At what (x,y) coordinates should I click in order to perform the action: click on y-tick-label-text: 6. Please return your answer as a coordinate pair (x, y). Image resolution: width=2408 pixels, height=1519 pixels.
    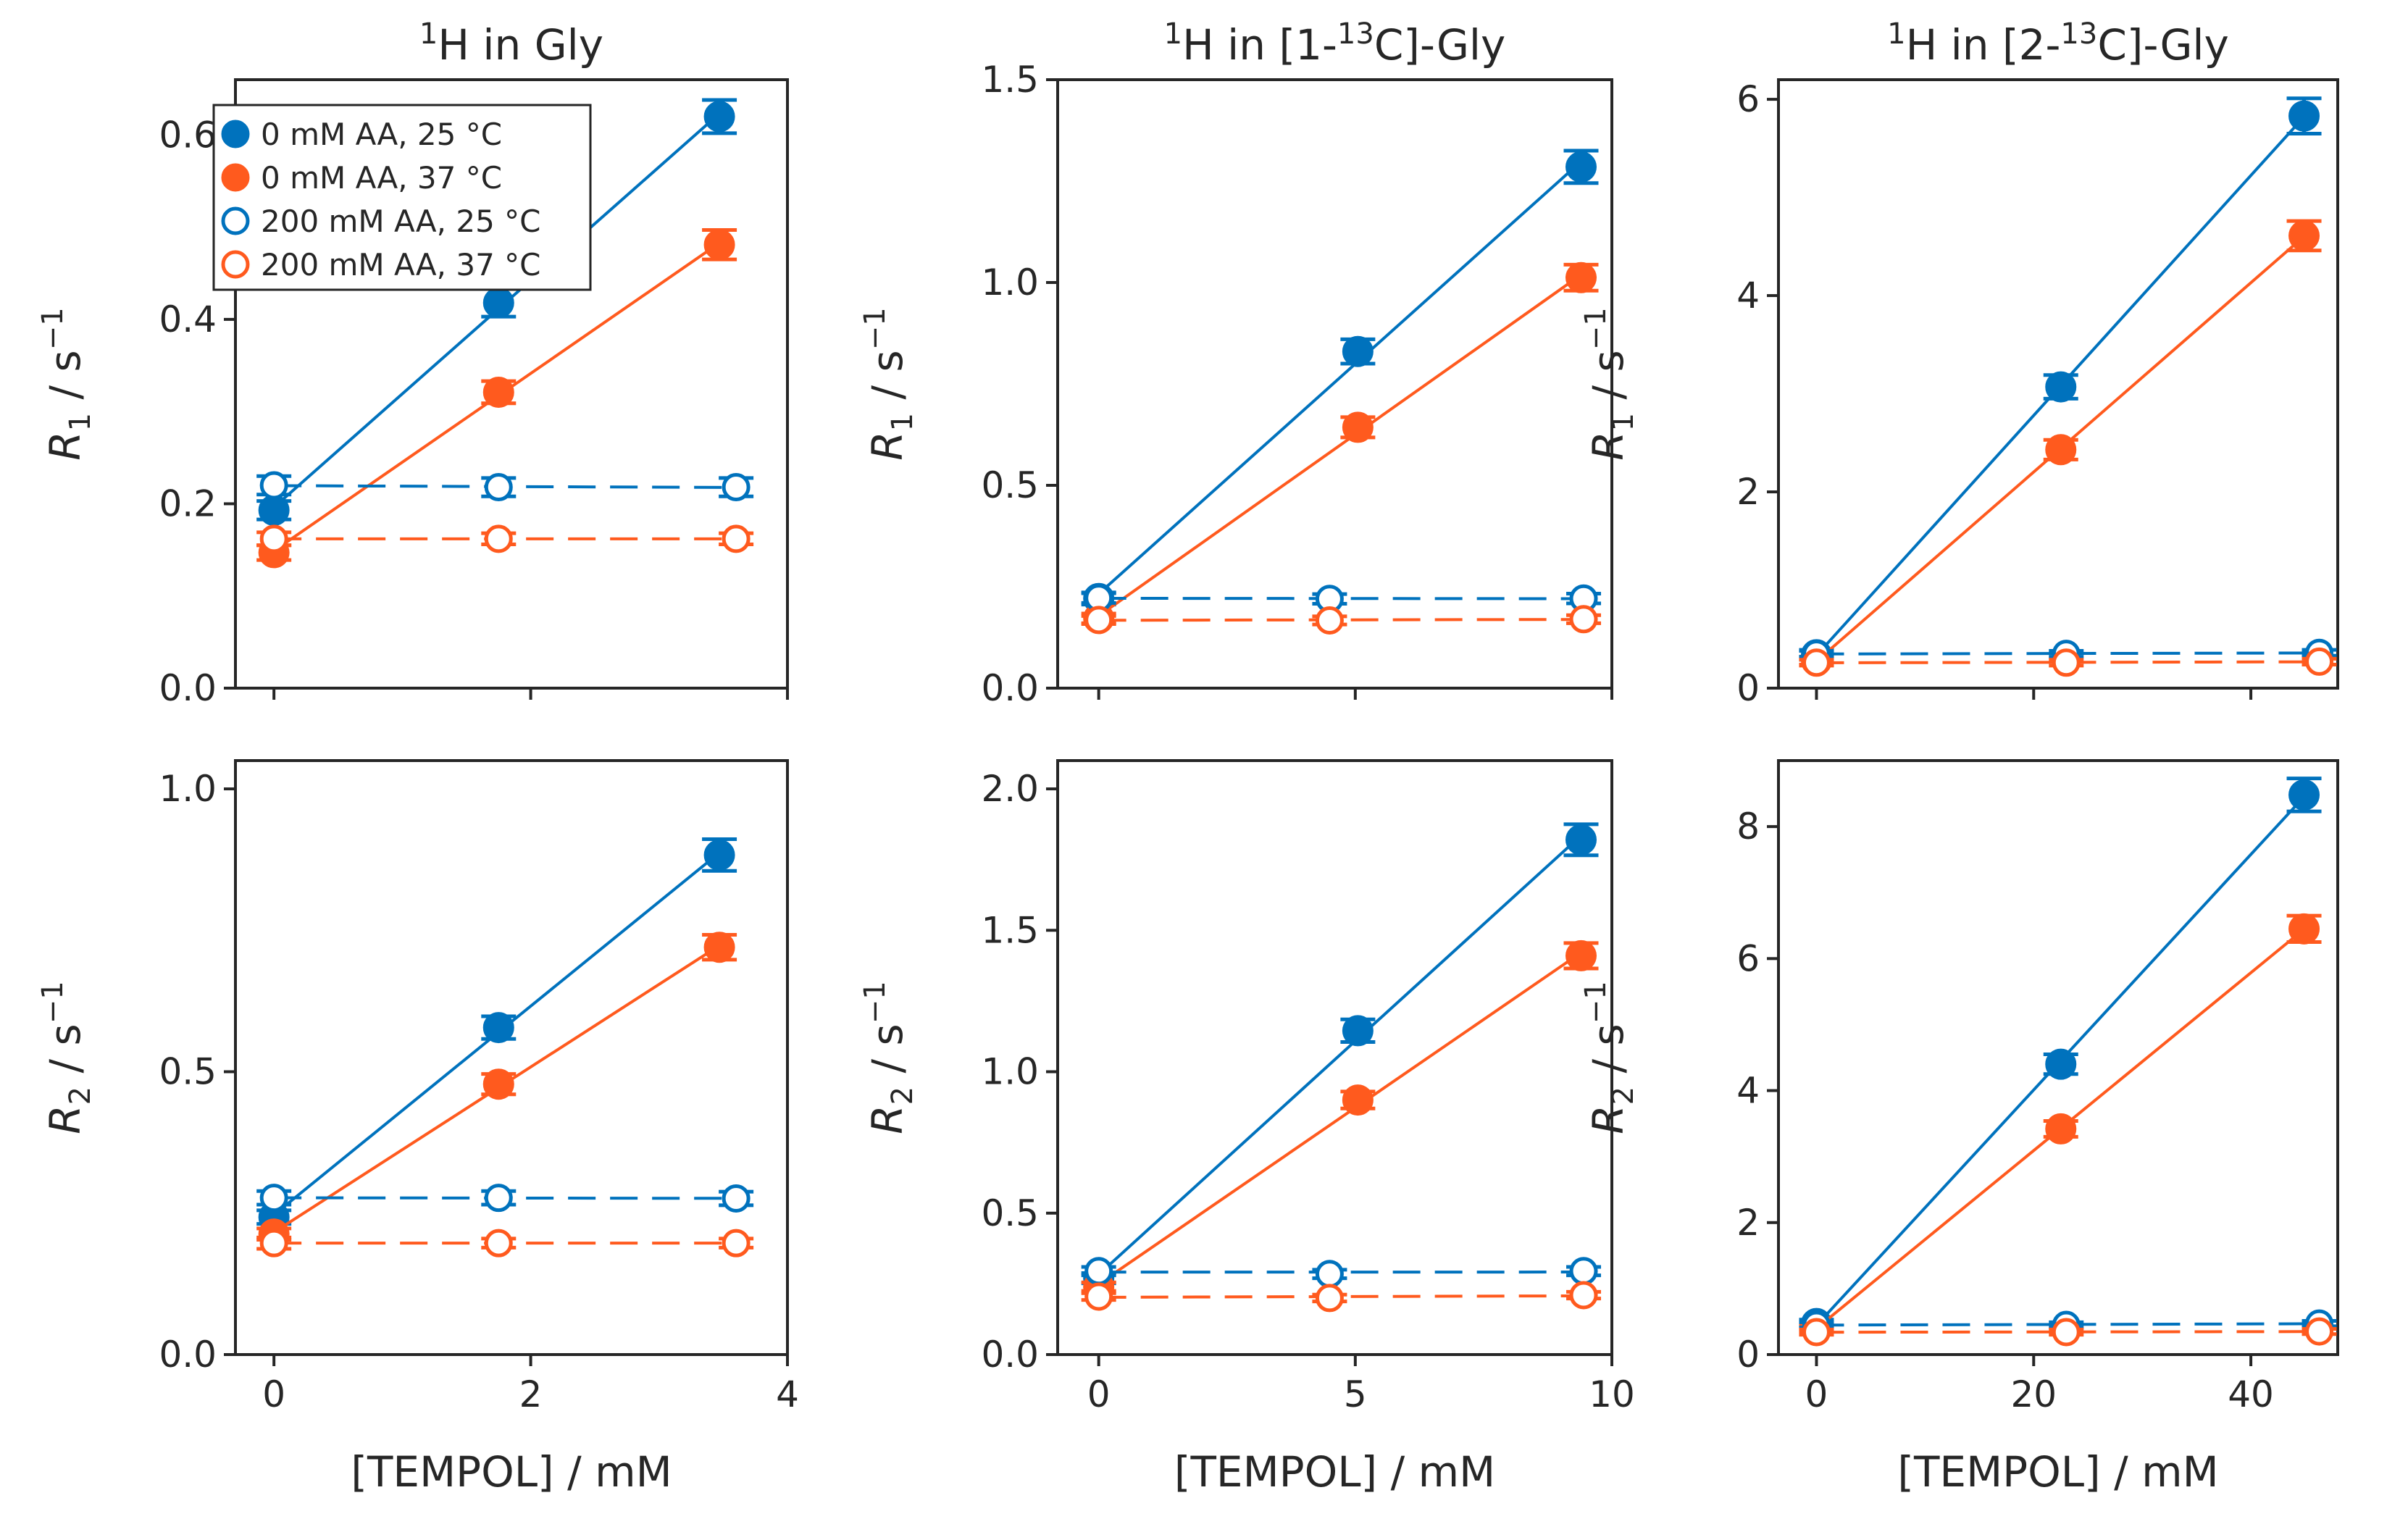
    Looking at the image, I should click on (1748, 99).